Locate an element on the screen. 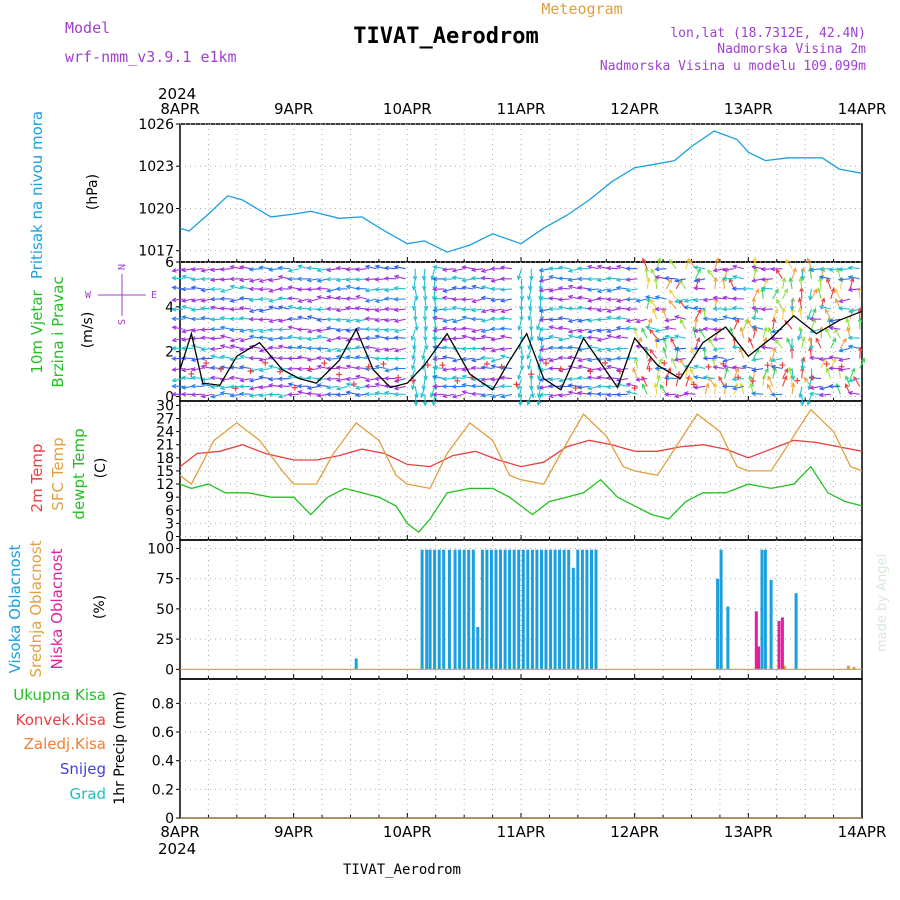  credit-label: made by Angel is located at coordinates (882, 603).